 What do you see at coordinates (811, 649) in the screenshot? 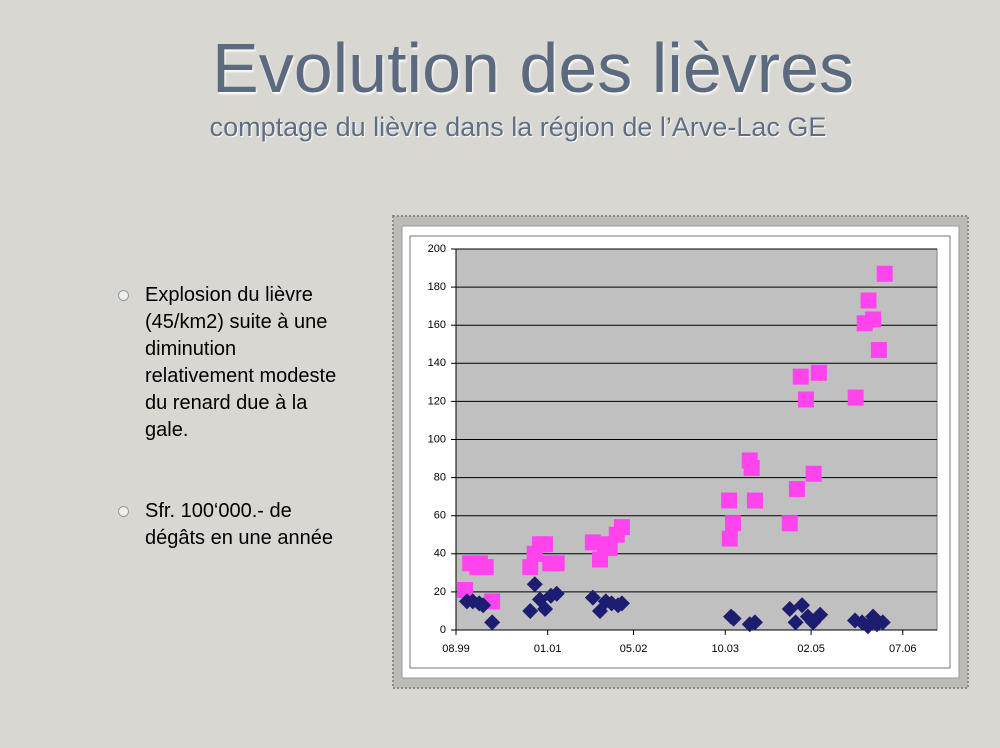
I see `x-tick-label: 02.05` at bounding box center [811, 649].